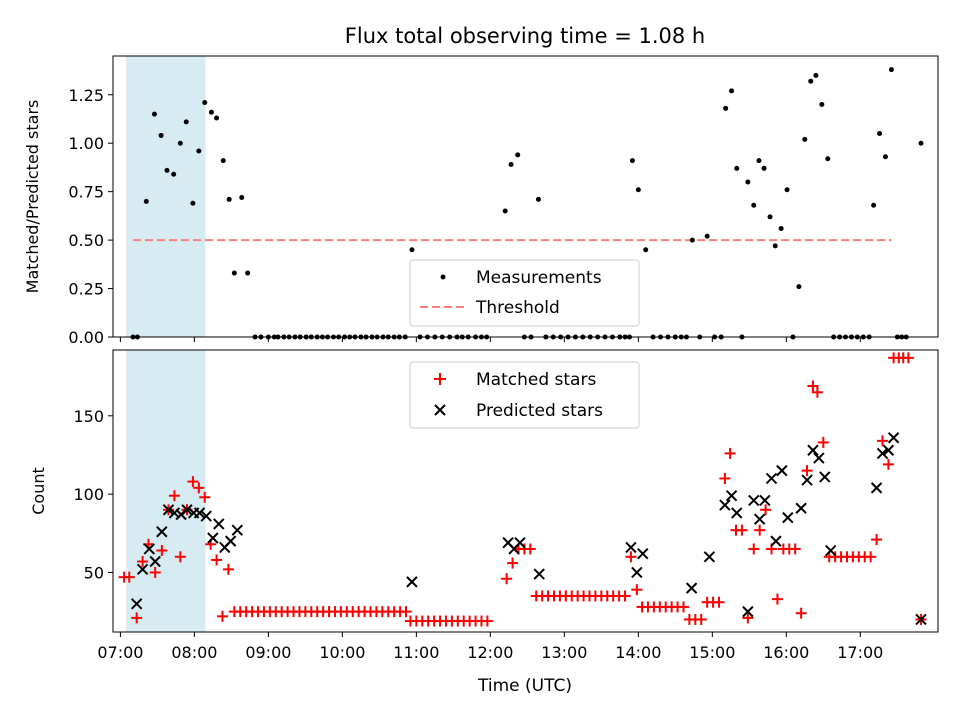  Describe the element at coordinates (440, 379) in the screenshot. I see `legend-matched-marker` at that location.